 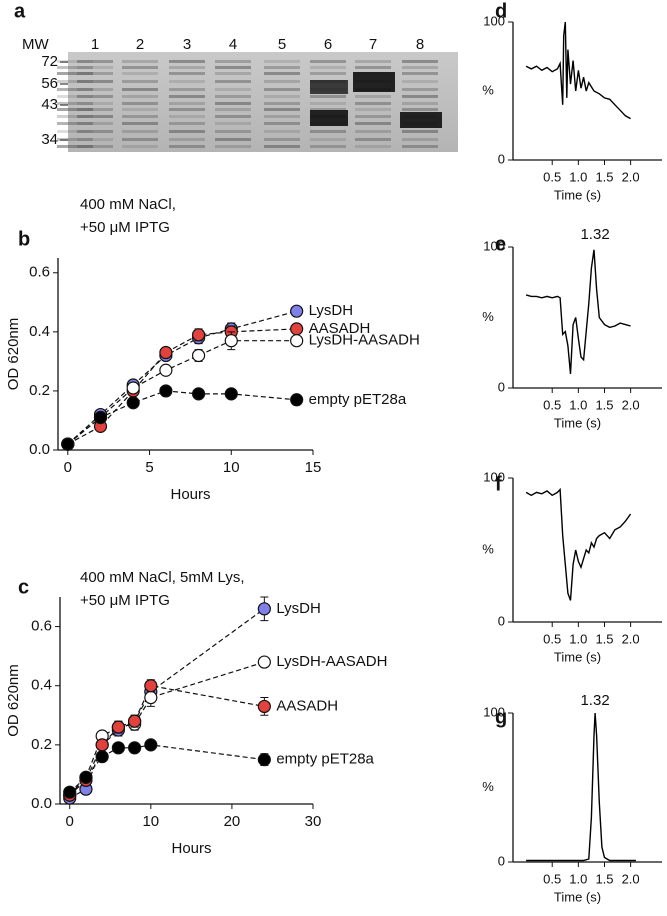 I want to click on lane-label: 3, so click(x=187, y=44).